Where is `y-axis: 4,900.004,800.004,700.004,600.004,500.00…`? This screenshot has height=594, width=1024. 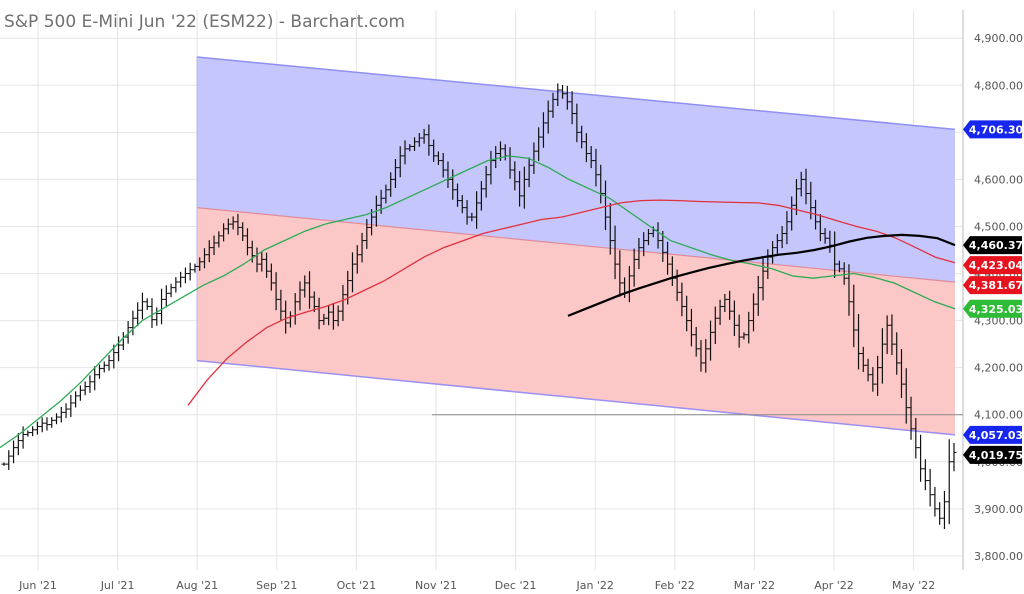
y-axis: 4,900.004,800.004,700.004,600.004,500.00… is located at coordinates (998, 297).